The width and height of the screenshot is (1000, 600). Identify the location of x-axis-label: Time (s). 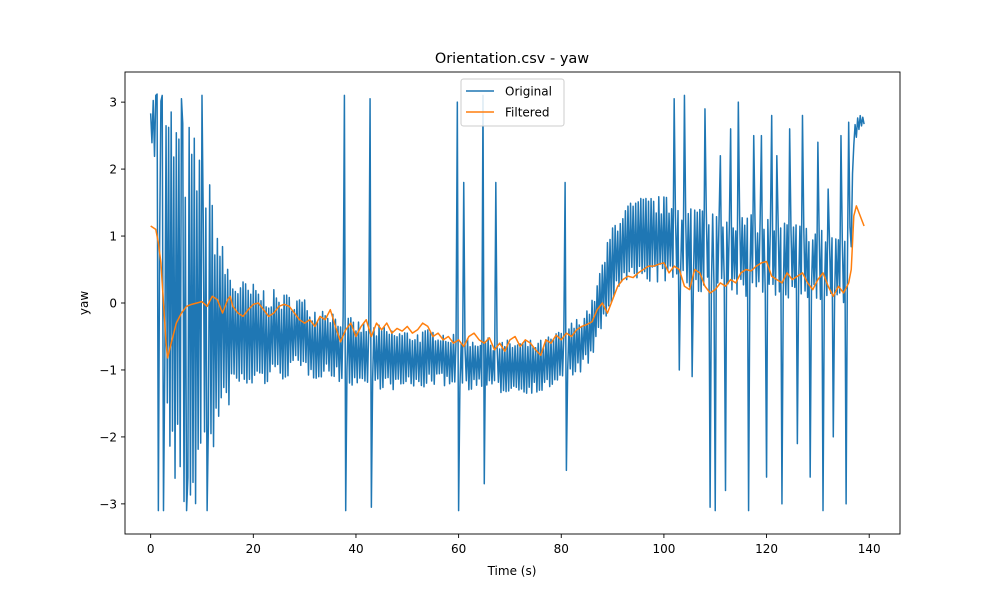
(512, 571).